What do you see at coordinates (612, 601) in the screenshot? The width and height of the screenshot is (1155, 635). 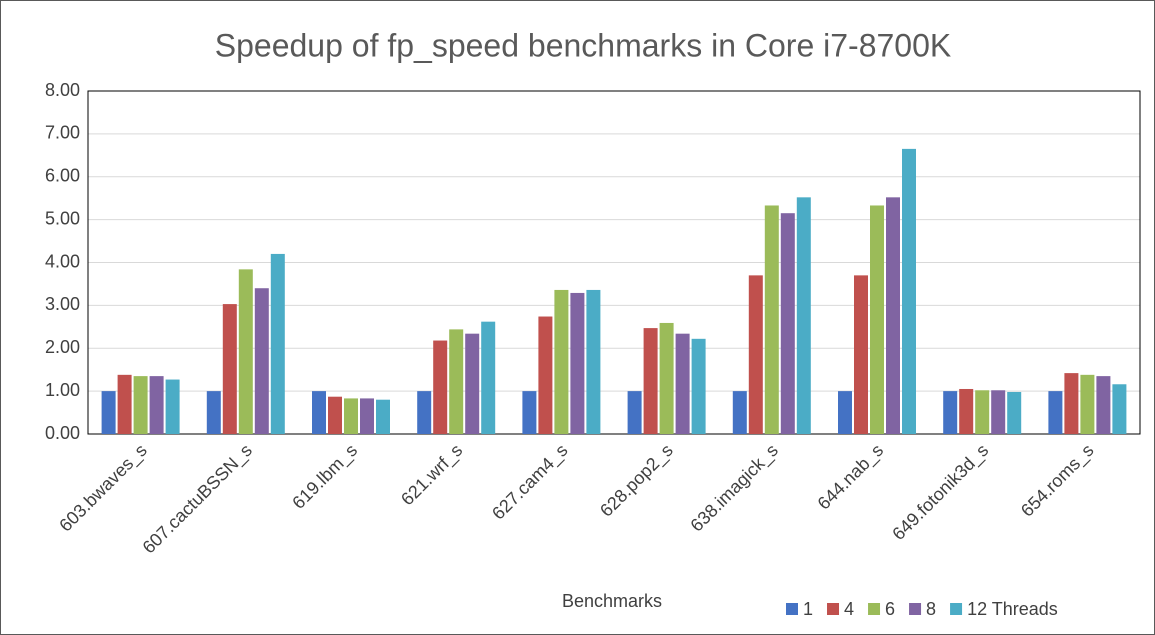 I see `x-axis-label: Benchmarks` at bounding box center [612, 601].